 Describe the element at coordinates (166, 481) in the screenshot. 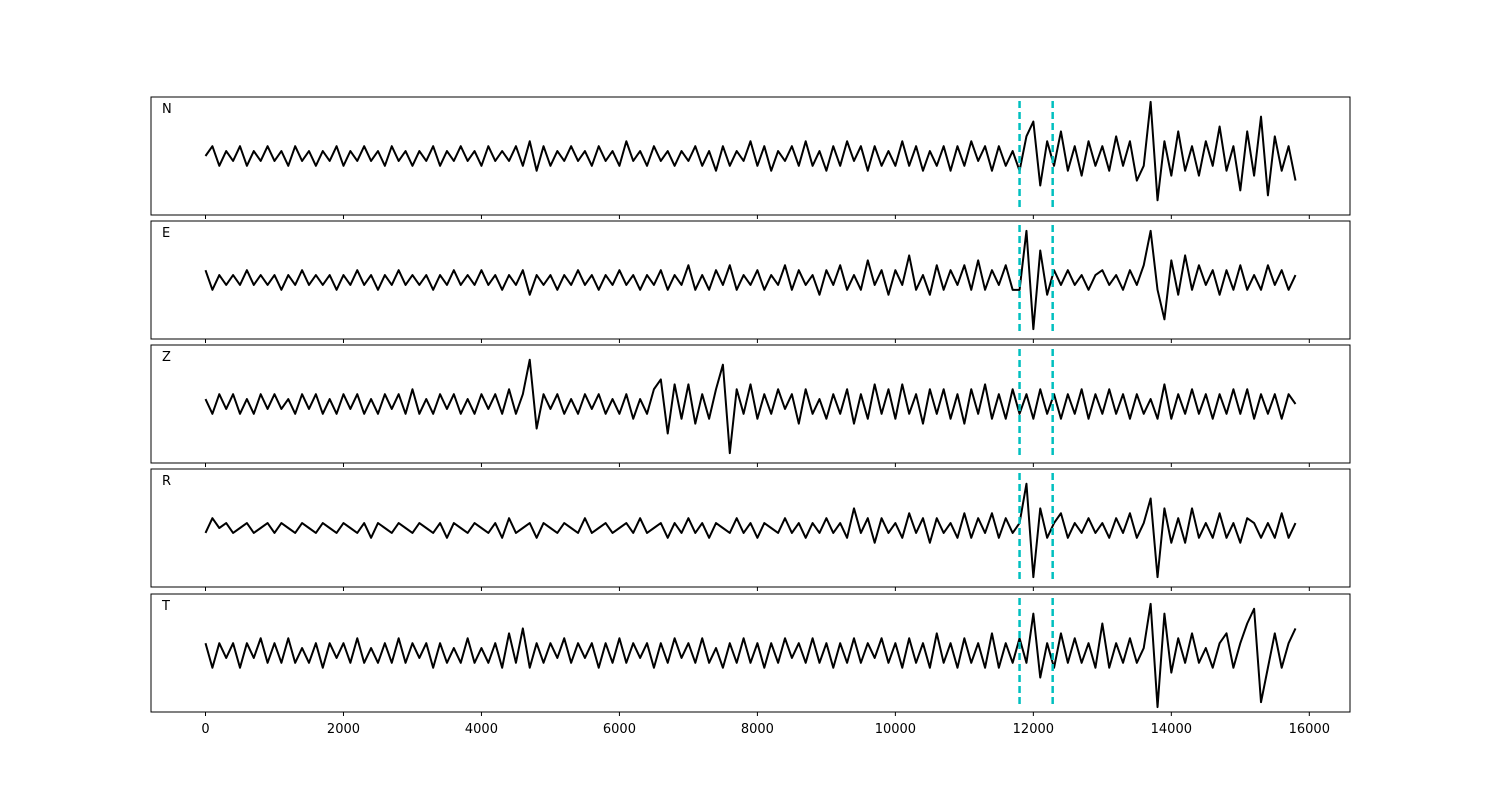

I see `panel-label: R` at that location.